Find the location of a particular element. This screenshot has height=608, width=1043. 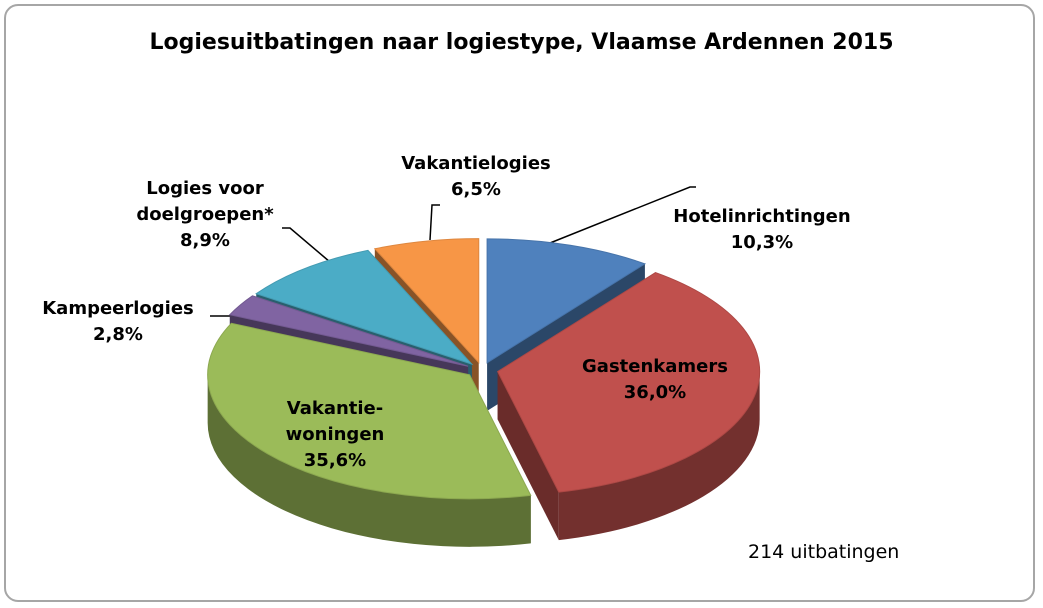

category-label: Hotelinrichtingen is located at coordinates (762, 216).